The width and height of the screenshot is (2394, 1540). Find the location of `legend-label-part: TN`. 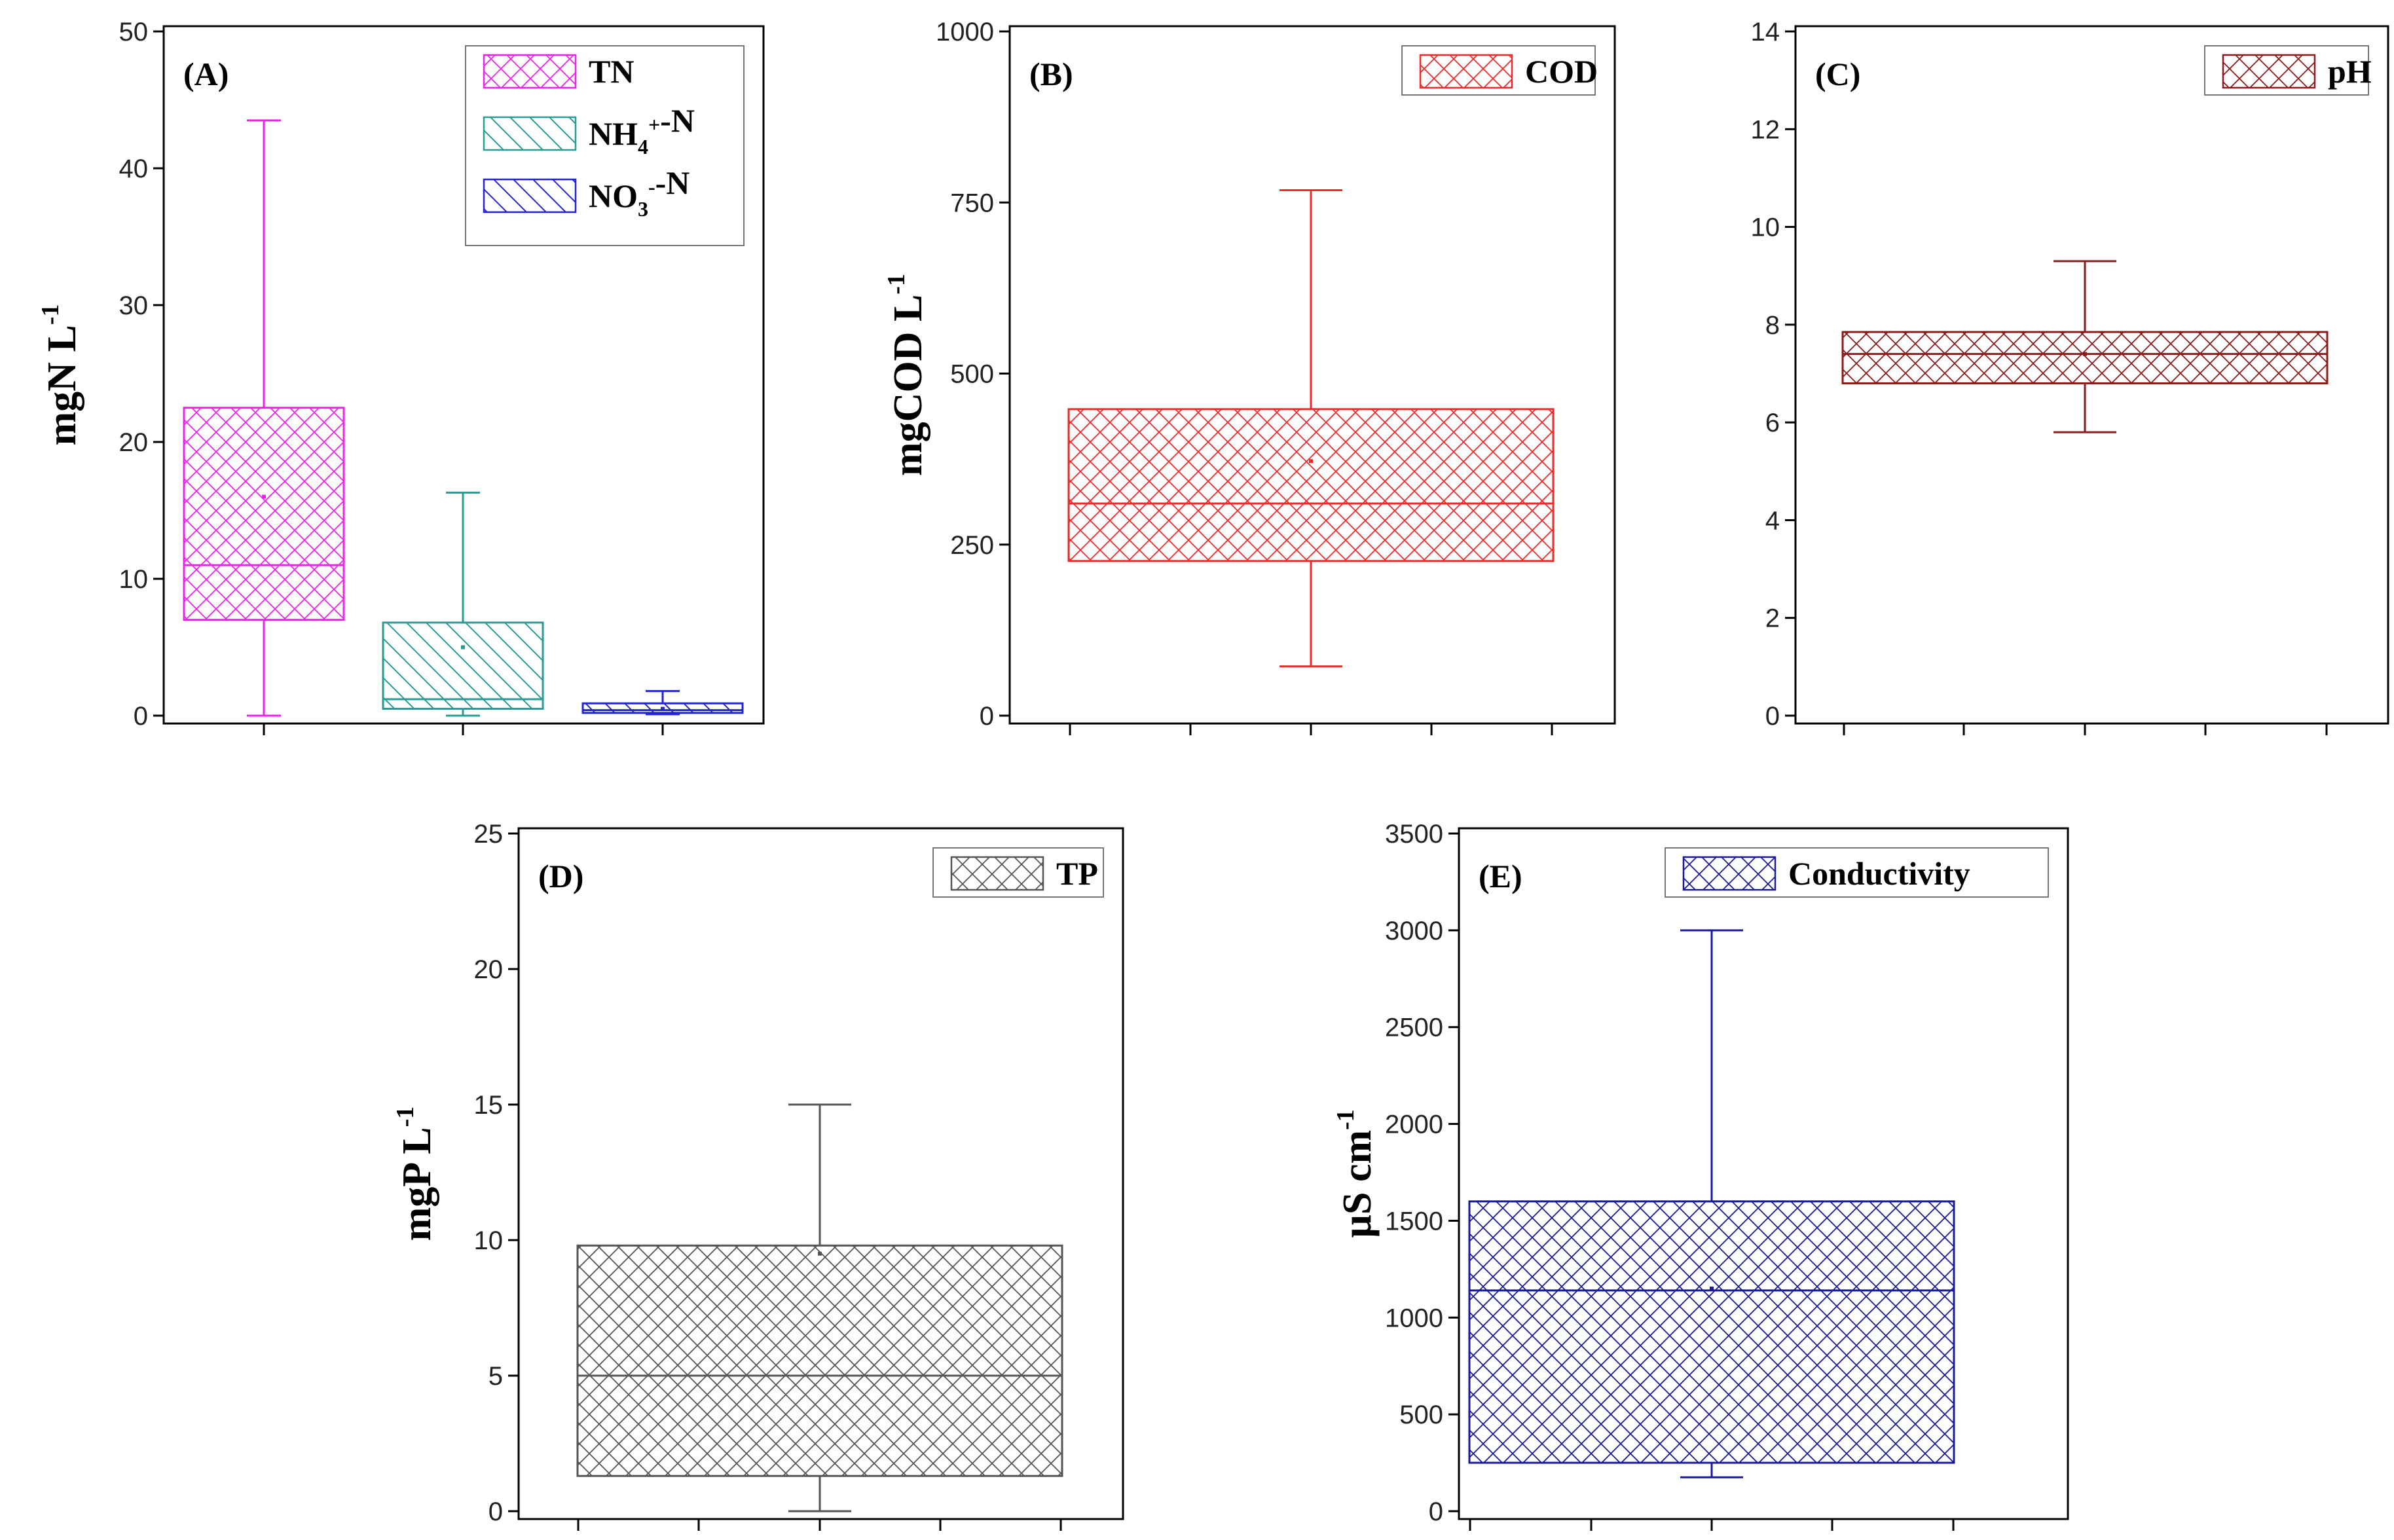

legend-label-part: TN is located at coordinates (611, 71).